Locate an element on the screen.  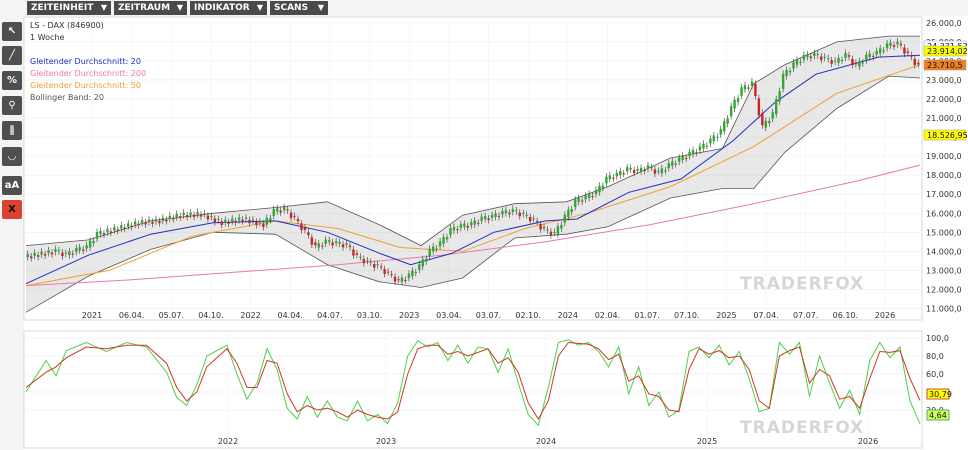
line-tool-button: ╱ is located at coordinates (12, 55).